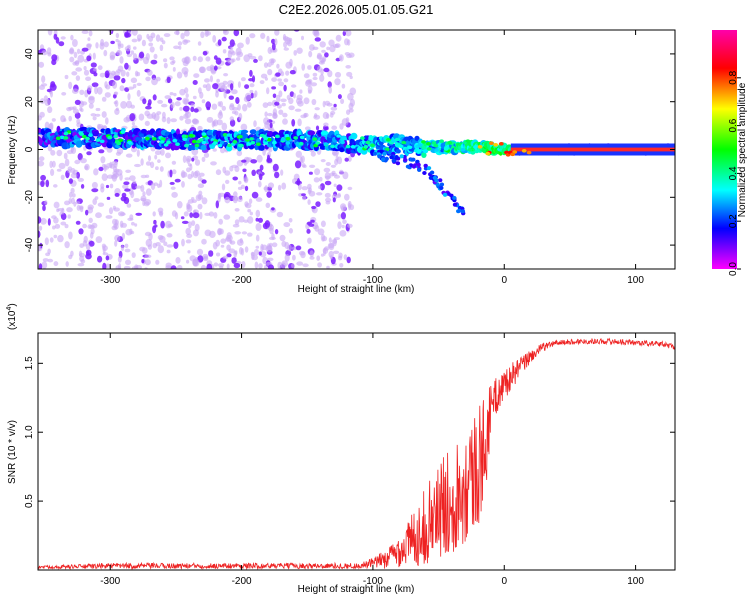 This screenshot has height=600, width=750. Describe the element at coordinates (242, 280) in the screenshot. I see `x-tick-label: -200` at that location.